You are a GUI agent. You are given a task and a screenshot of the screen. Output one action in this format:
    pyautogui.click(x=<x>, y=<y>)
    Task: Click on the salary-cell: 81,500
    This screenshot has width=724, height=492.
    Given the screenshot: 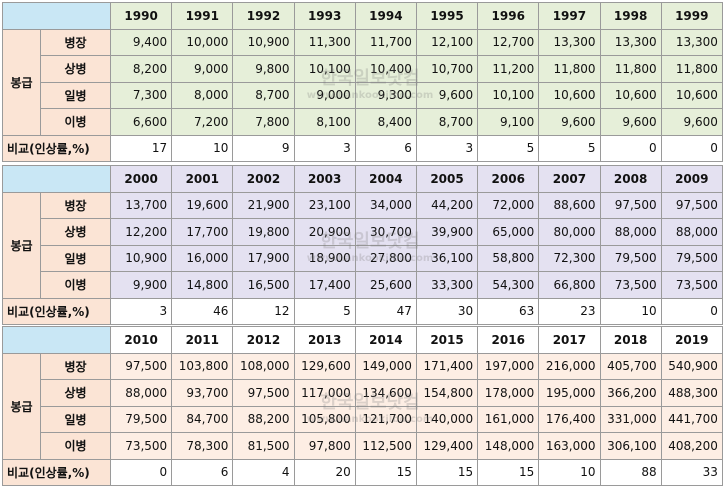 What is the action you would take?
    pyautogui.click(x=263, y=446)
    